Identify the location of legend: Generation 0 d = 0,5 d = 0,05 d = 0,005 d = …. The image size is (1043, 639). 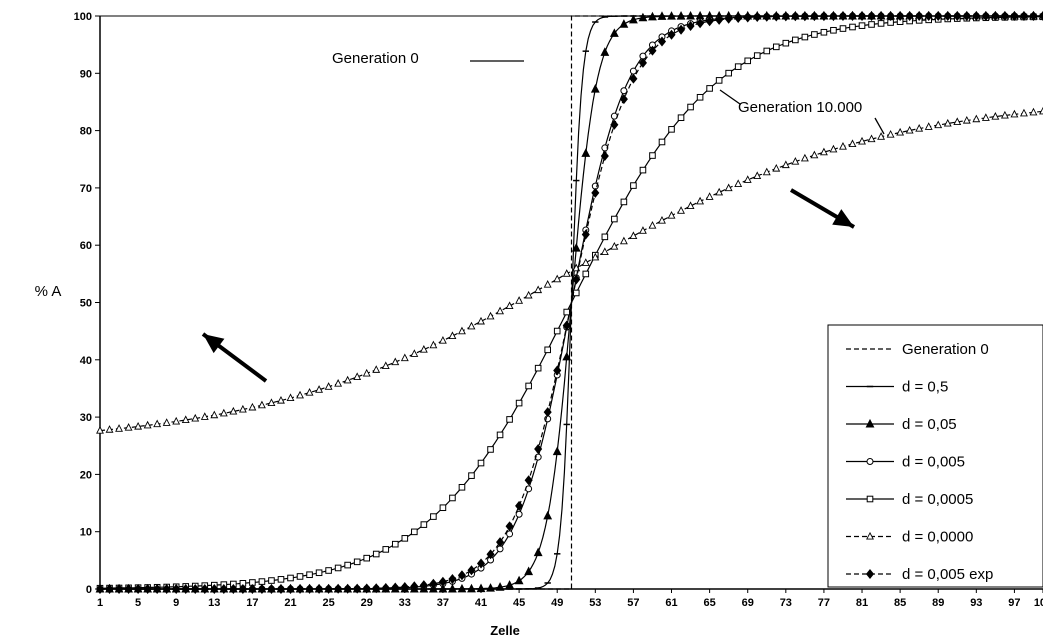
(935, 456).